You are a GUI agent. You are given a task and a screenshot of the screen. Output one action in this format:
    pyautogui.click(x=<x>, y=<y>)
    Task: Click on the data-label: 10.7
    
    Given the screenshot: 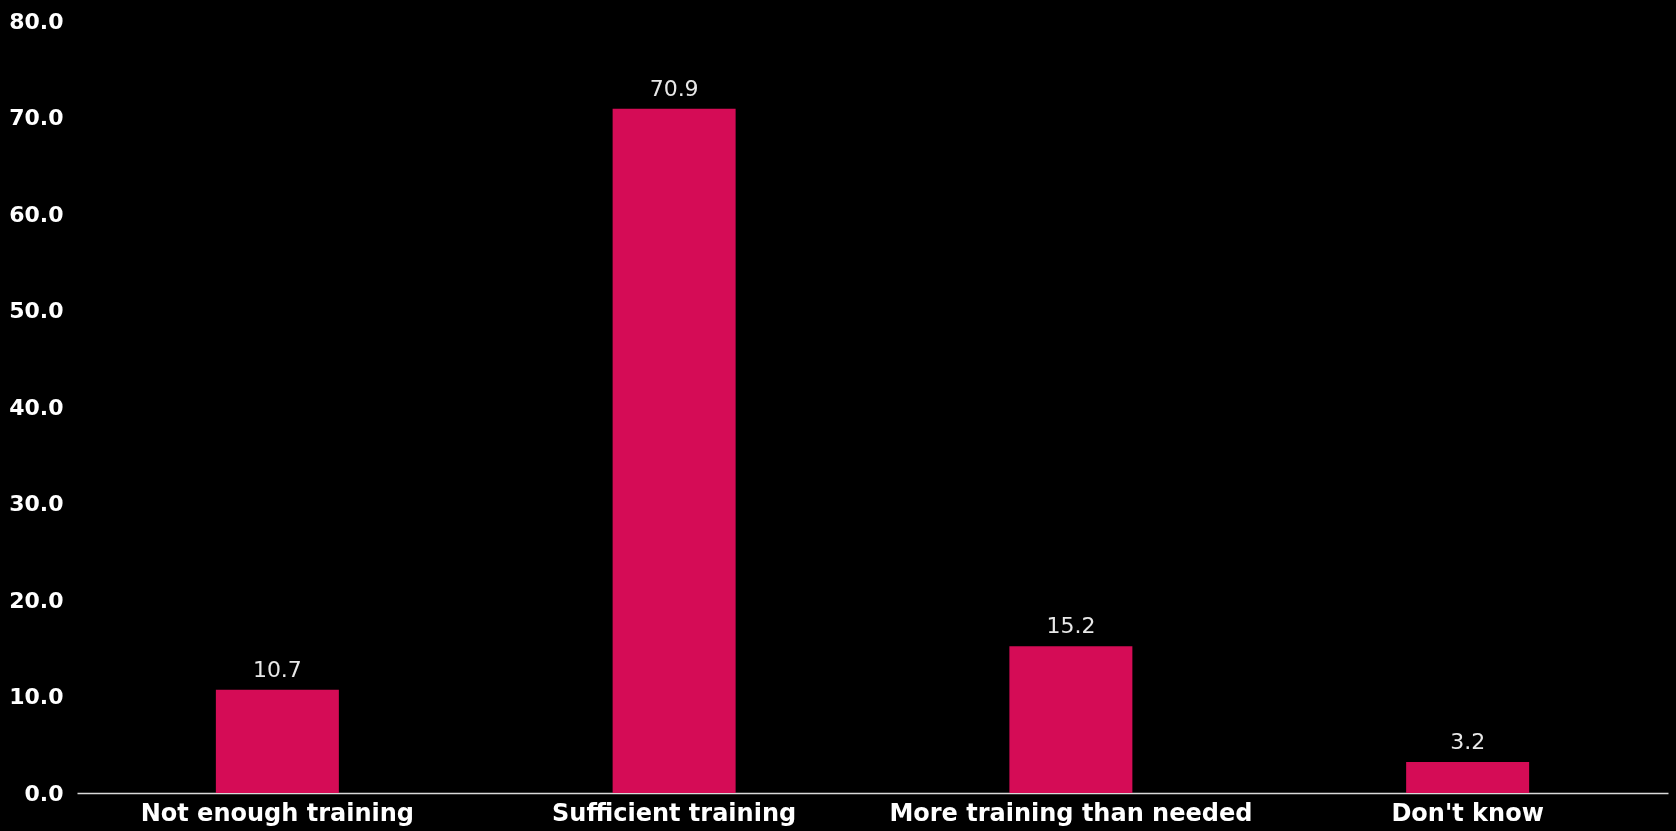 What is the action you would take?
    pyautogui.click(x=277, y=669)
    